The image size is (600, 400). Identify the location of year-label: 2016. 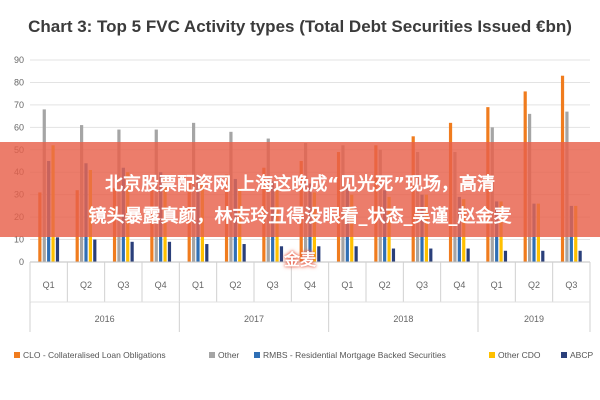
(105, 319).